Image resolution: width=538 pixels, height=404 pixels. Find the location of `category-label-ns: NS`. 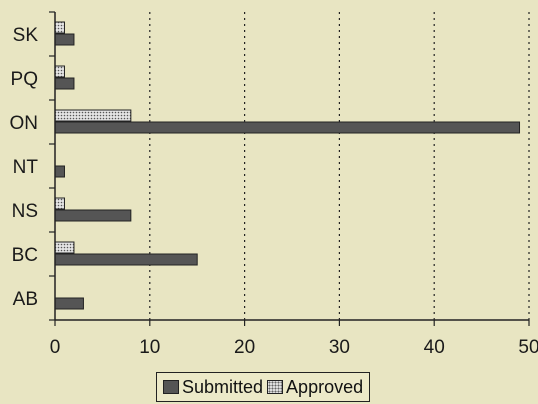

category-label-ns: NS is located at coordinates (25, 211).